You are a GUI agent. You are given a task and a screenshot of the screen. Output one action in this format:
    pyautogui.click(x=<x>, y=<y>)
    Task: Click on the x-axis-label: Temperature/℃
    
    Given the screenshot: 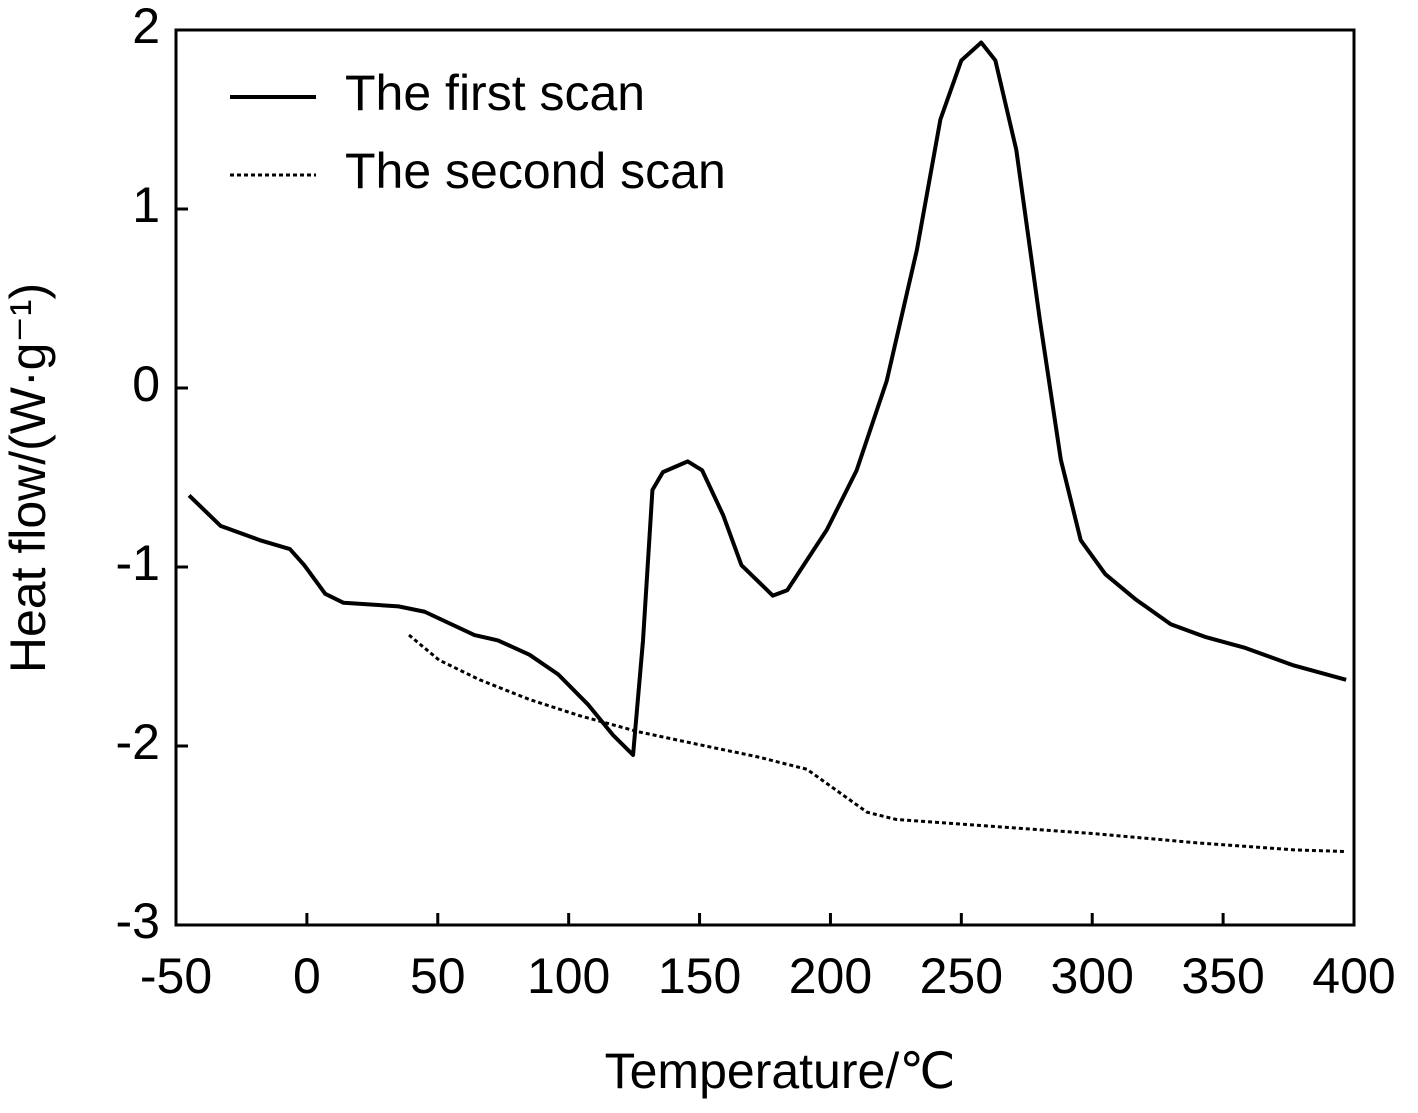 What is the action you would take?
    pyautogui.click(x=780, y=1071)
    